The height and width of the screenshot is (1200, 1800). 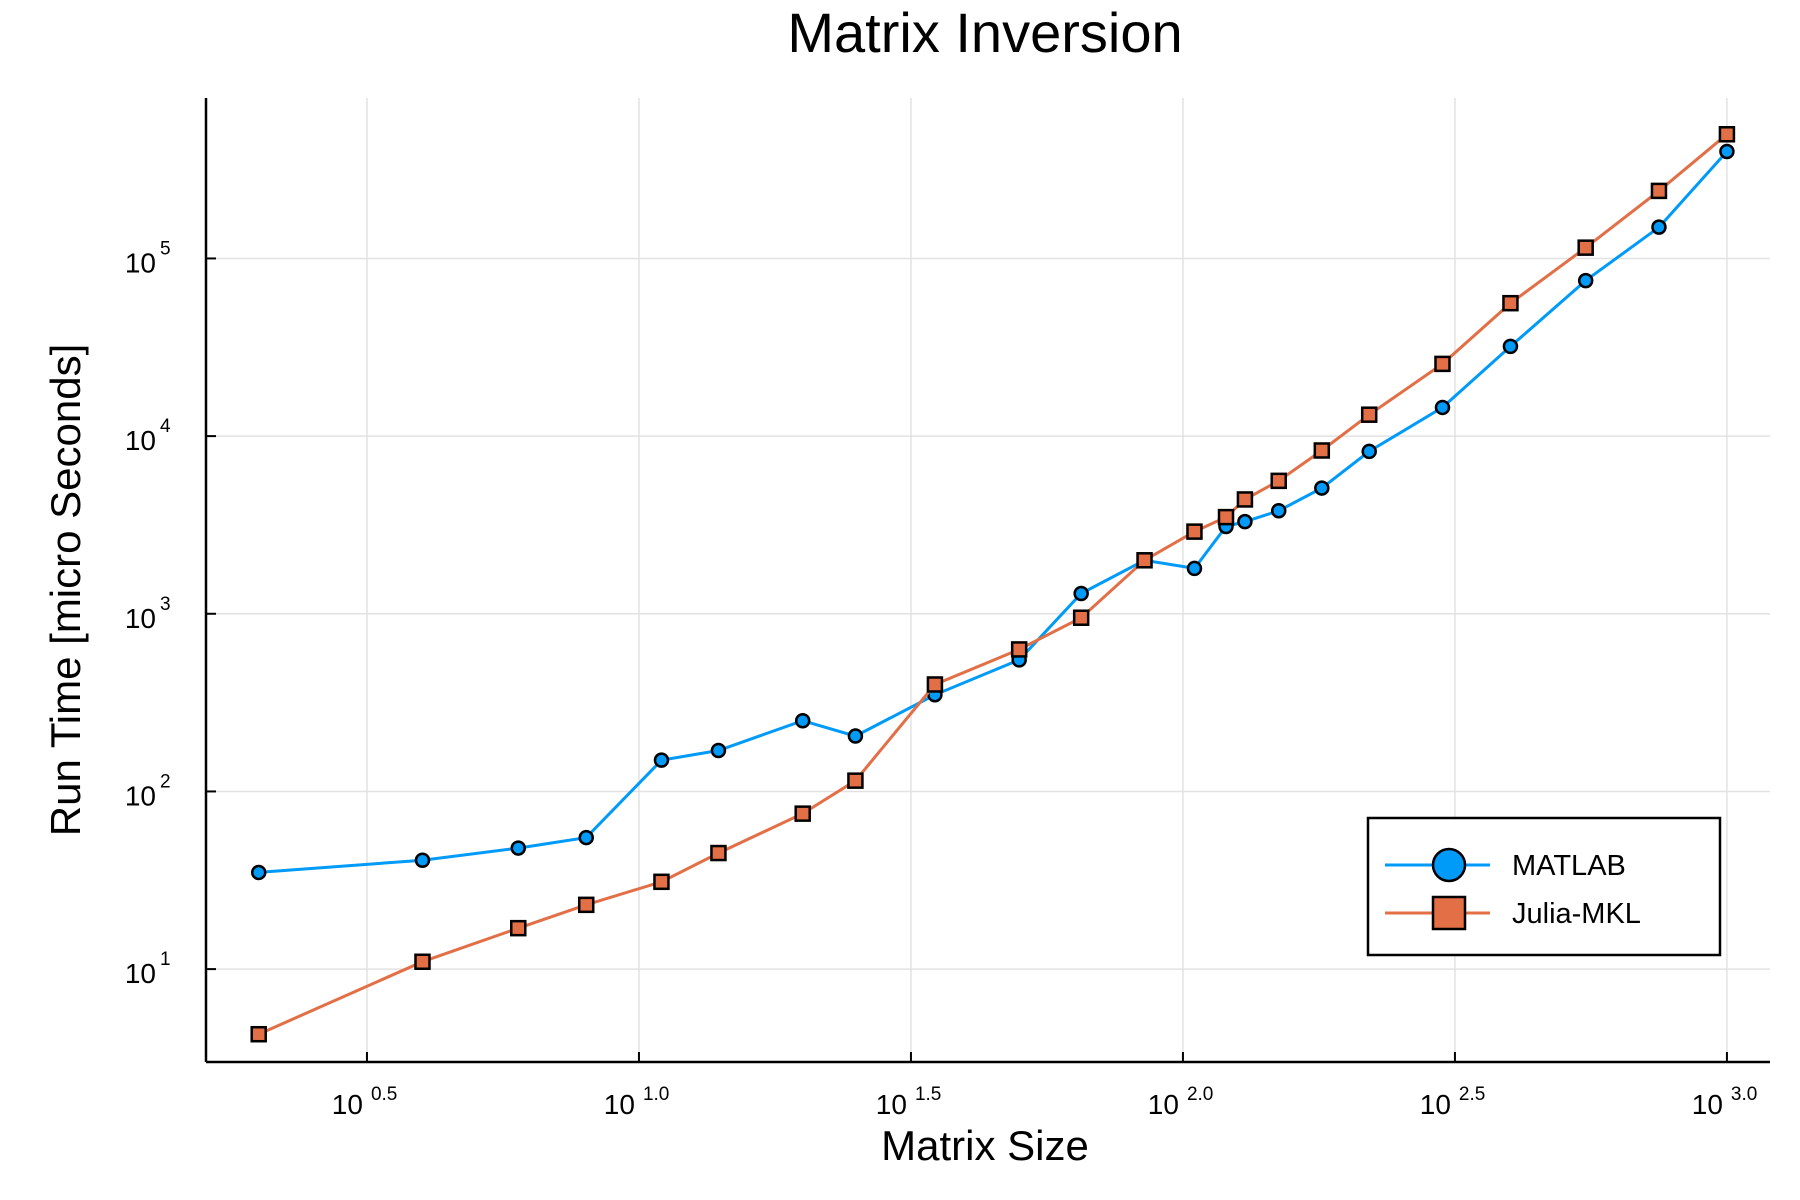 What do you see at coordinates (165, 781) in the screenshot?
I see `y-tick-exponent: 2` at bounding box center [165, 781].